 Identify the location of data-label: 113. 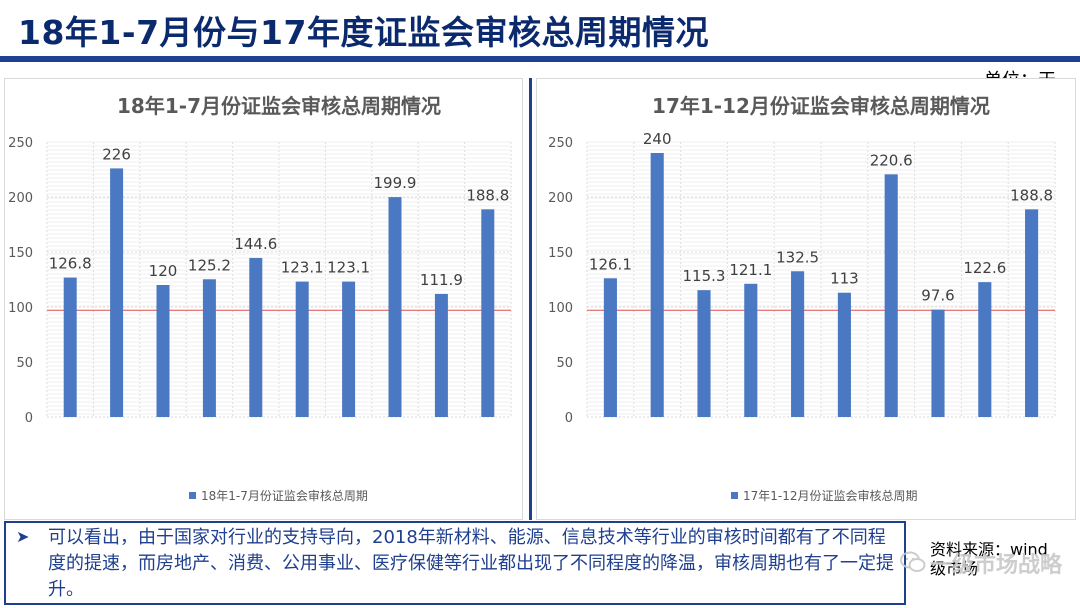
(844, 279).